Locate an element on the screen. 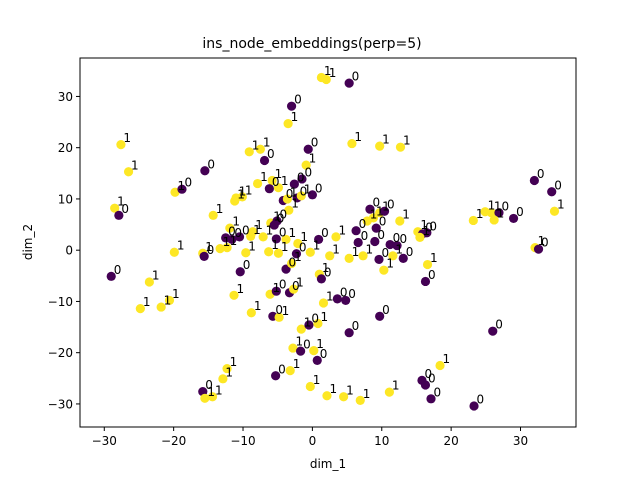 The width and height of the screenshot is (640, 480). chart-title: ins_node_embeddings(perp=5) is located at coordinates (311, 44).